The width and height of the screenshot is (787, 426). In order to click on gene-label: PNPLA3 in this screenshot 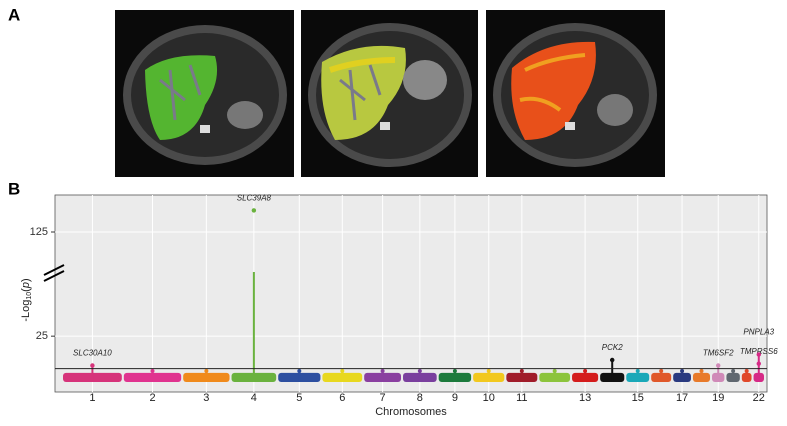, I will do `click(758, 332)`.